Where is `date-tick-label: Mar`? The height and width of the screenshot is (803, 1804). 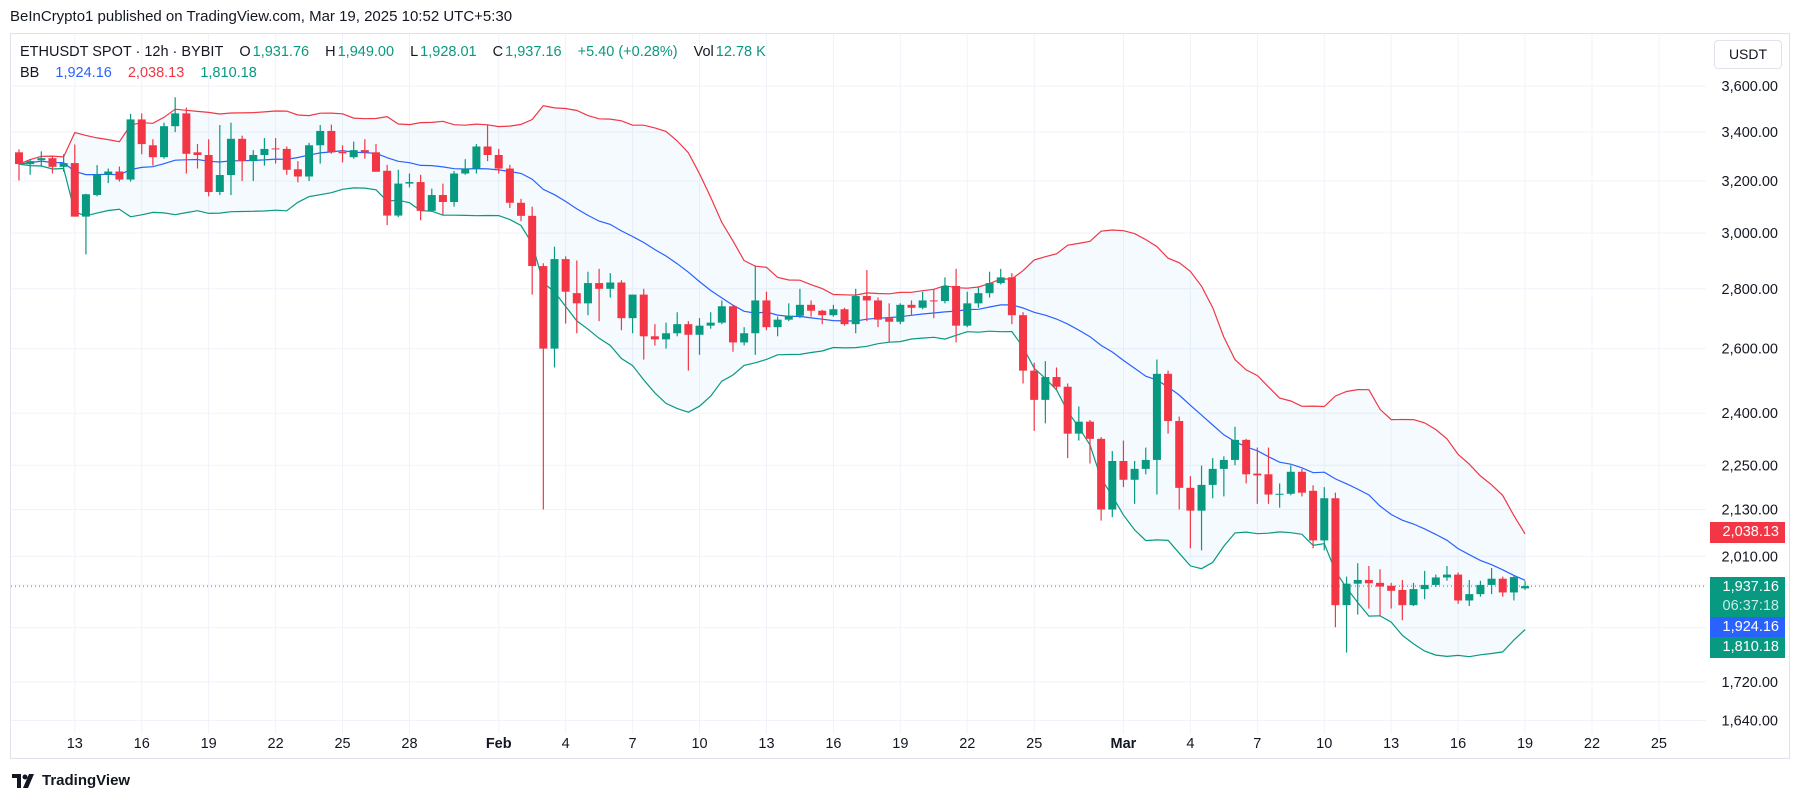
date-tick-label: Mar is located at coordinates (1124, 744).